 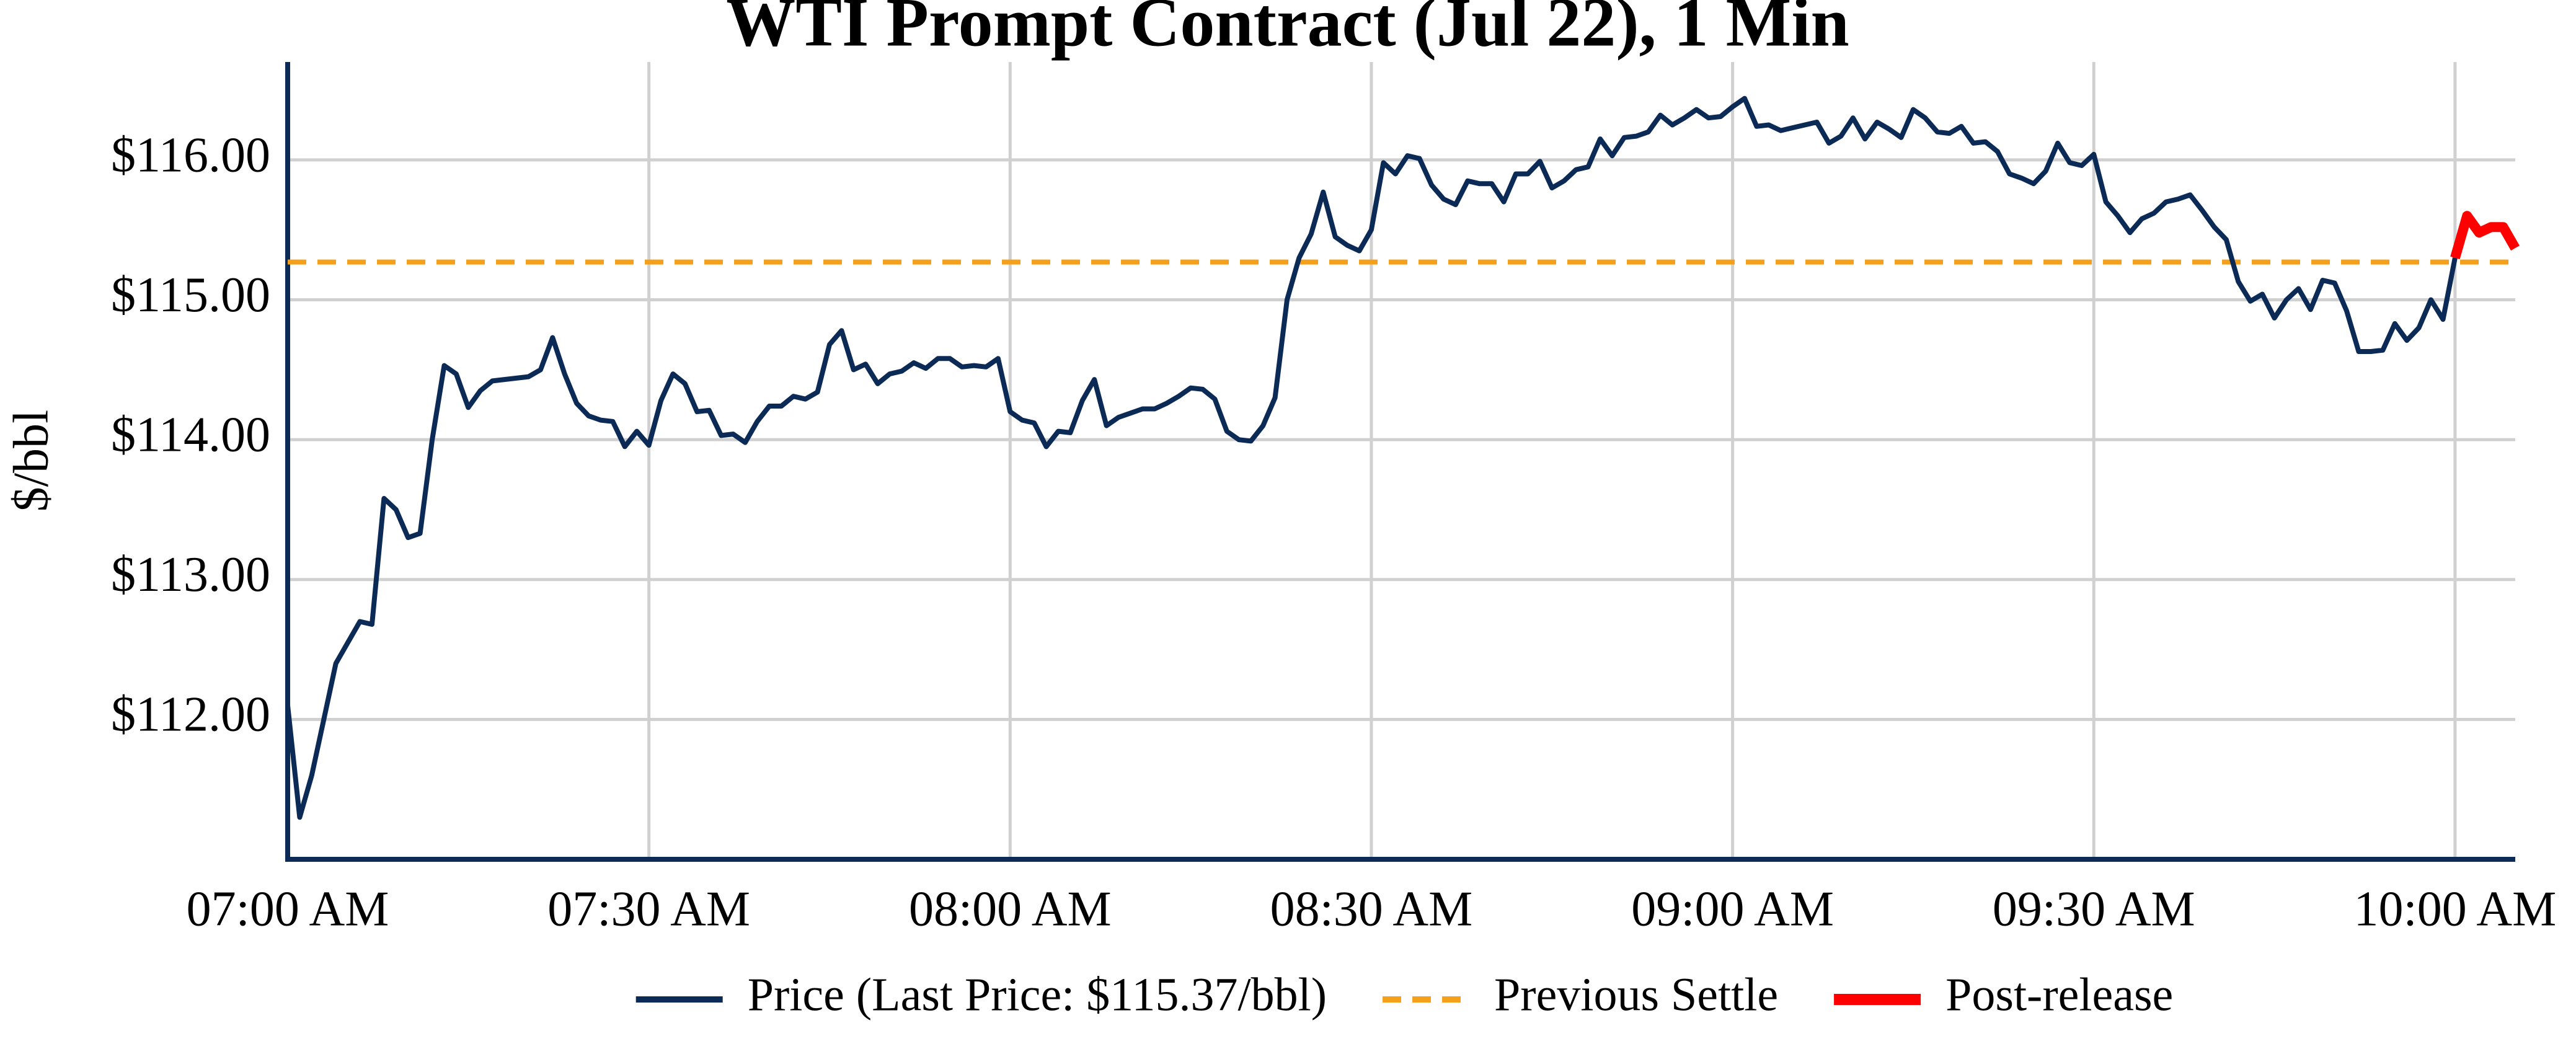 What do you see at coordinates (190, 435) in the screenshot?
I see `y-tick-label: $114.00` at bounding box center [190, 435].